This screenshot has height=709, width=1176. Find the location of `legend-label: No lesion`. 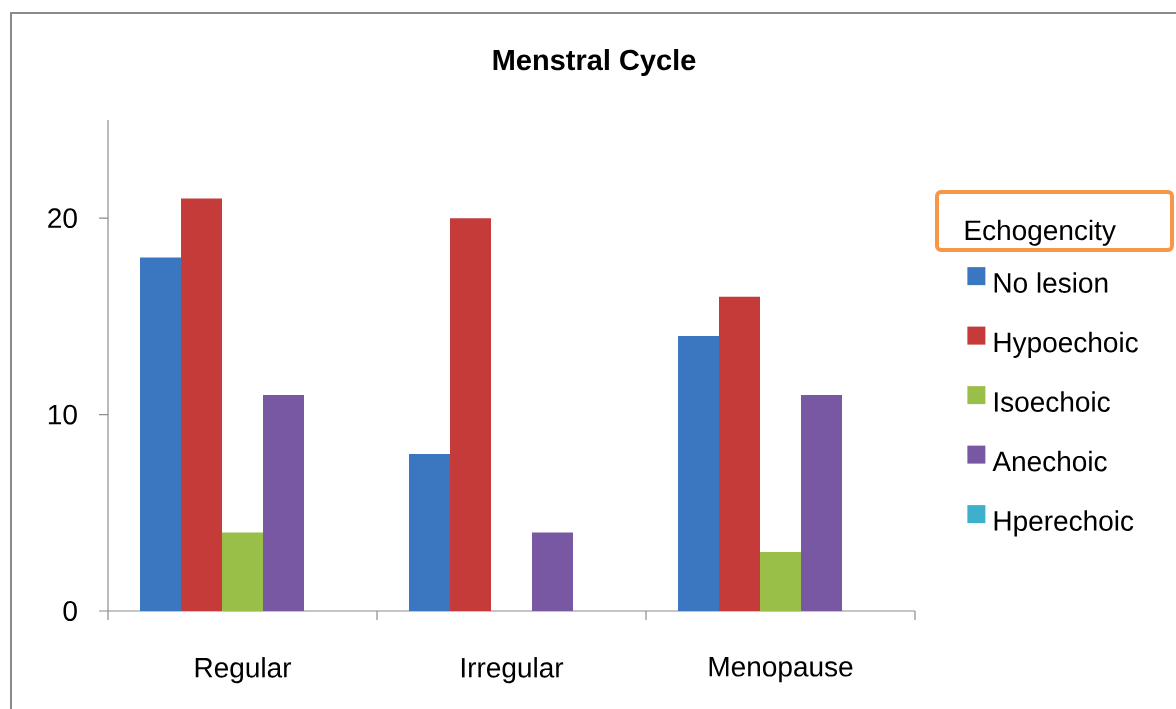

legend-label: No lesion is located at coordinates (1051, 282).